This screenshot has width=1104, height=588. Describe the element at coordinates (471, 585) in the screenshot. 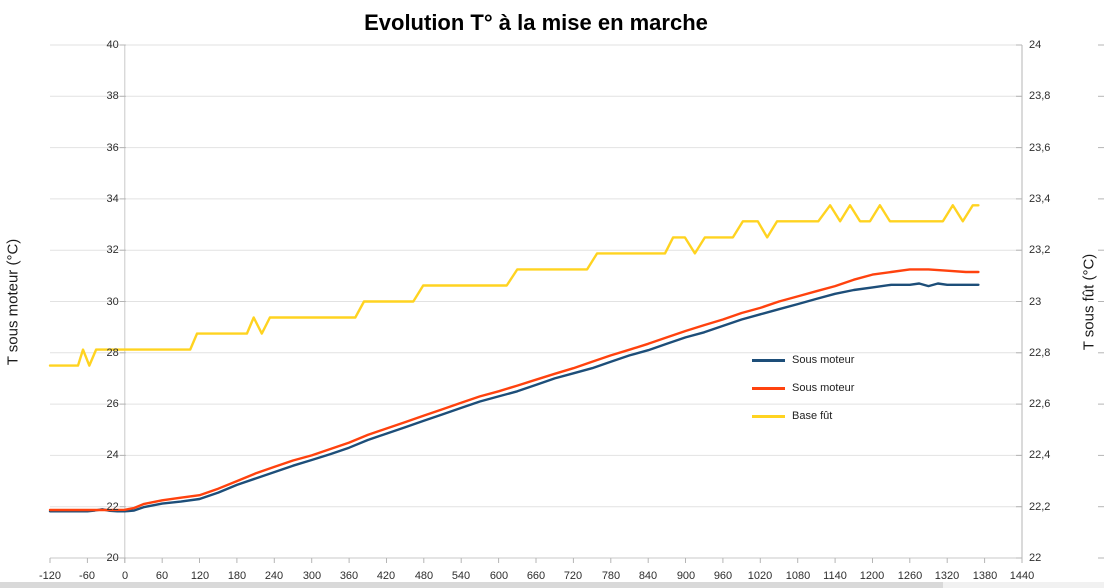

I see `scrollbar-thumb` at that location.